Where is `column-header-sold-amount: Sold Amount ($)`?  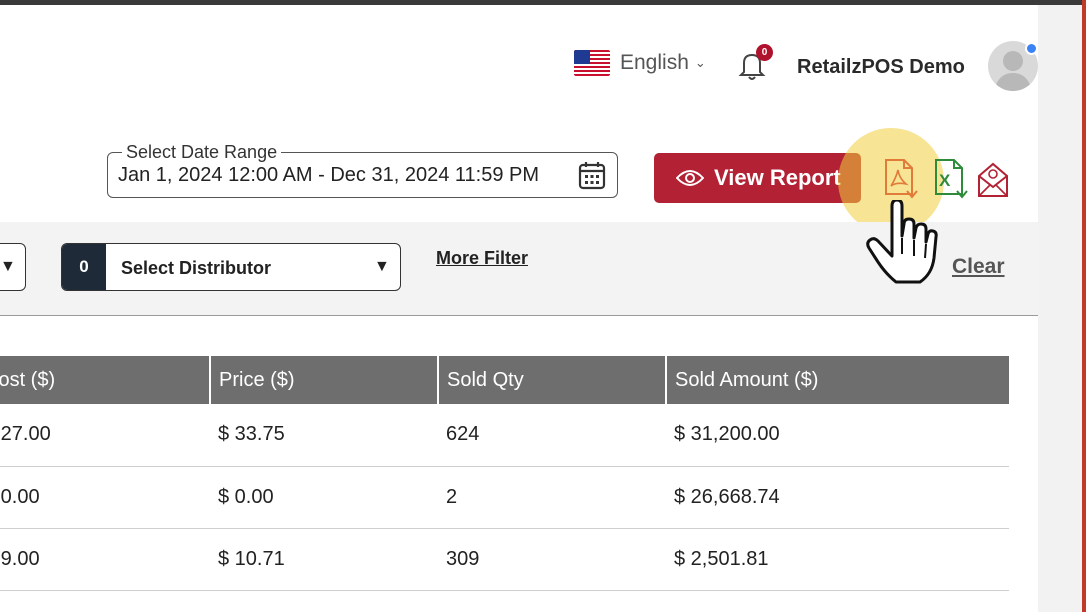 column-header-sold-amount: Sold Amount ($) is located at coordinates (837, 380).